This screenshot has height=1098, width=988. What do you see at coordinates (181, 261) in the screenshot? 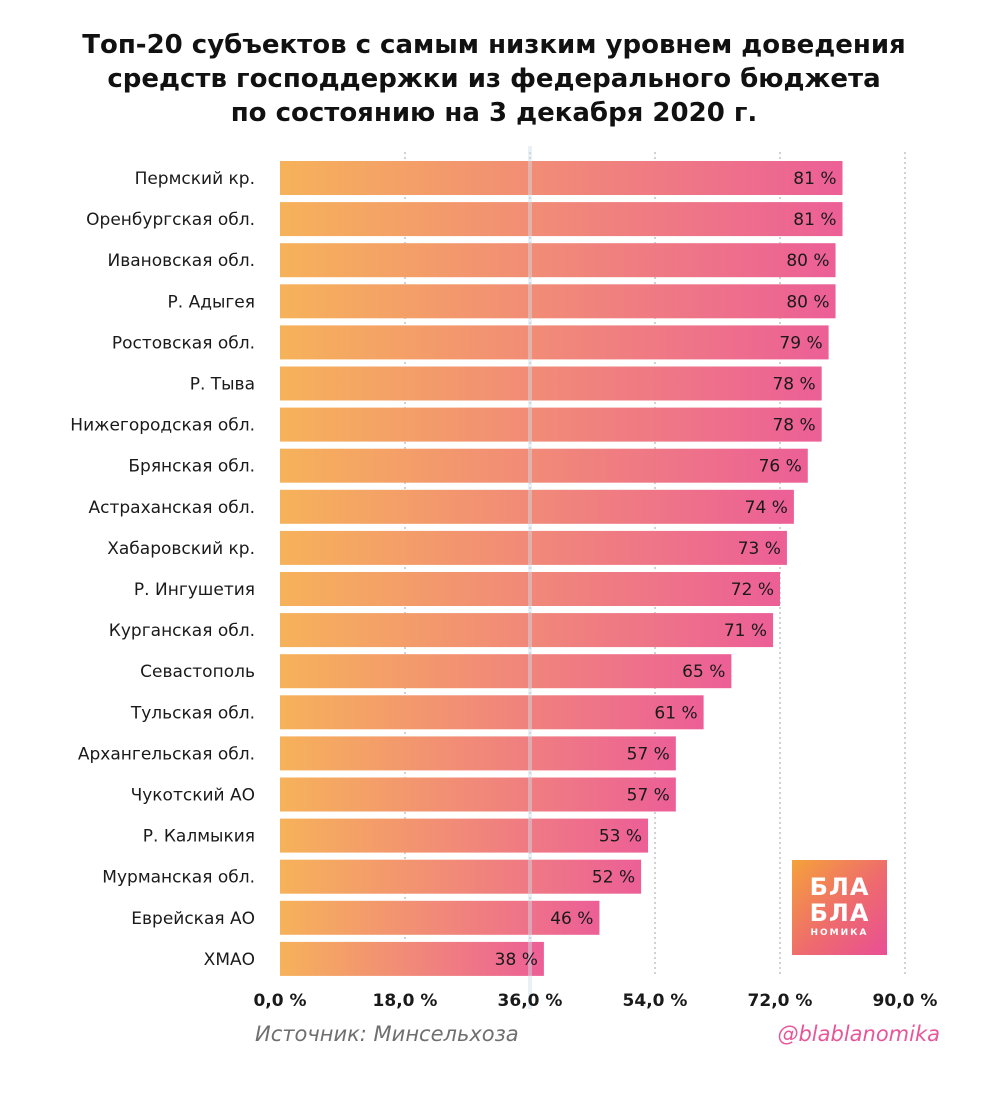
I see `category-label: Ивановская обл.` at bounding box center [181, 261].